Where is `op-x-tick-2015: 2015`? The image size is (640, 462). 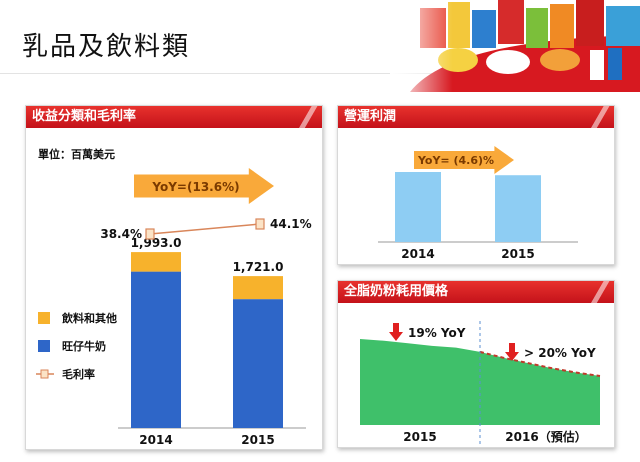
op-x-tick-2015: 2015 is located at coordinates (517, 254).